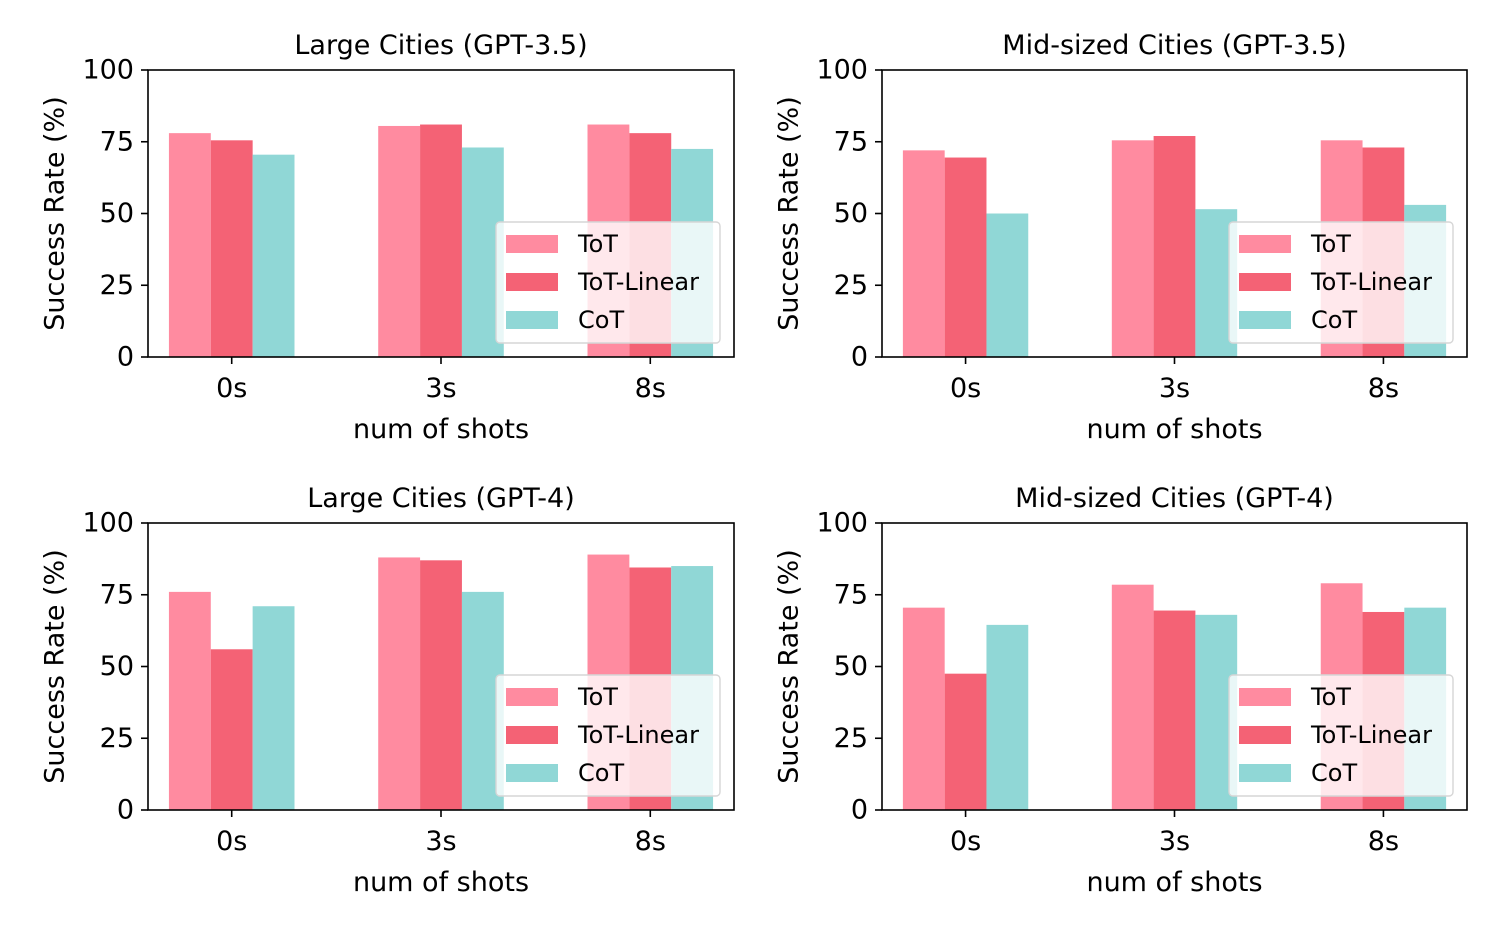  I want to click on chart-title: Large Cities (GPT-4), so click(440, 498).